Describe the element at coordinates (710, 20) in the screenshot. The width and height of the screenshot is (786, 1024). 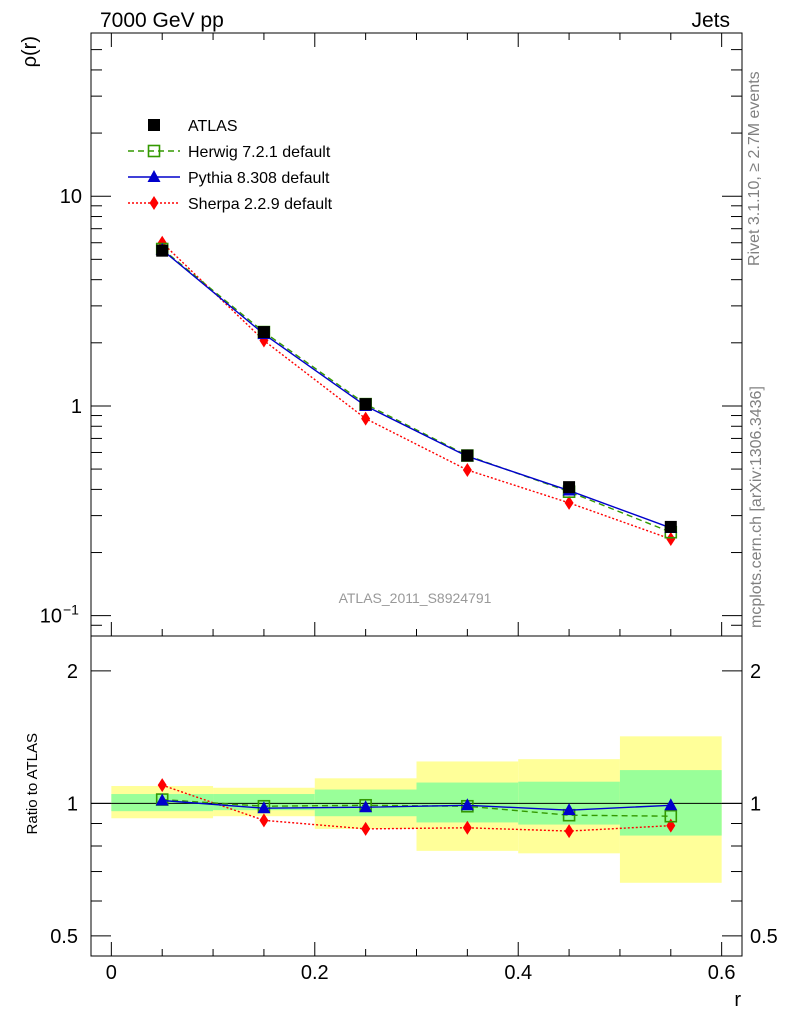
I see `header-right-label: Jets` at that location.